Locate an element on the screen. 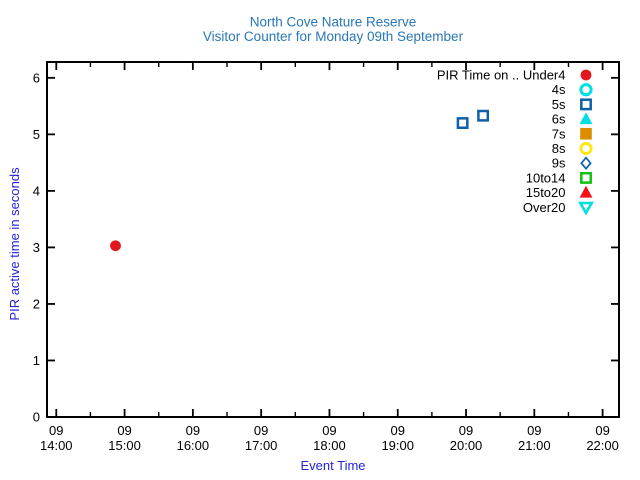 Image resolution: width=640 pixels, height=480 pixels. y-tick-label-4: 4 is located at coordinates (36, 190).